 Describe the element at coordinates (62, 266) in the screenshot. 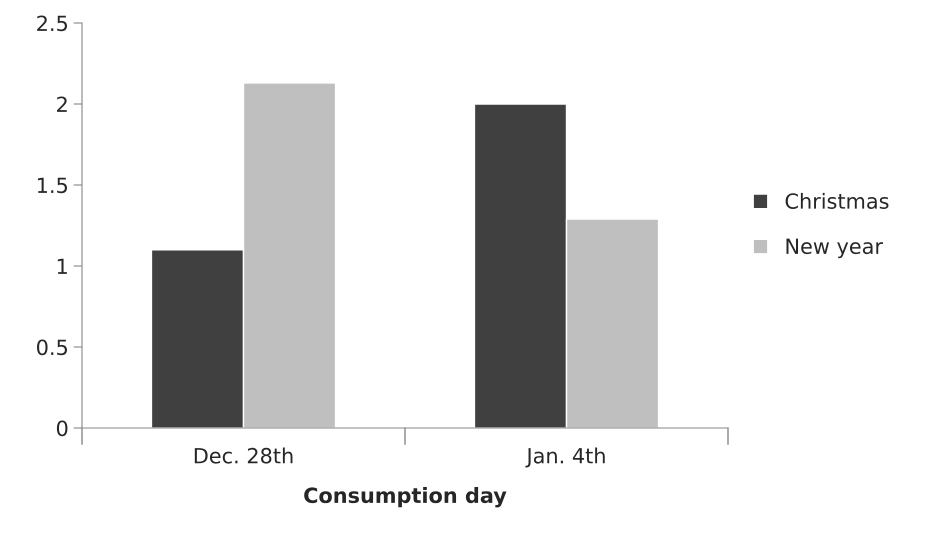

I see `y-tick-label: 1` at that location.